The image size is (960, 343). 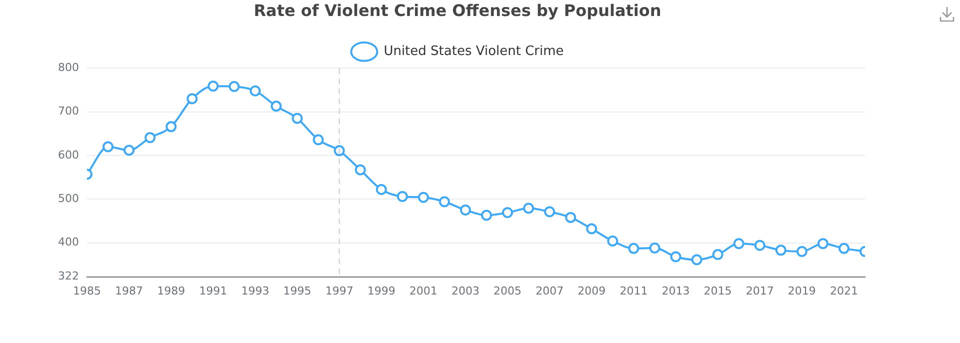 I want to click on x-tick-label: 2013, so click(x=676, y=291).